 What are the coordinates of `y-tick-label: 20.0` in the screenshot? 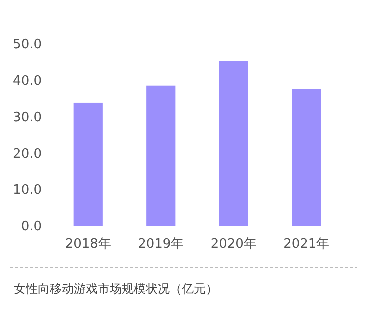 It's located at (27, 154).